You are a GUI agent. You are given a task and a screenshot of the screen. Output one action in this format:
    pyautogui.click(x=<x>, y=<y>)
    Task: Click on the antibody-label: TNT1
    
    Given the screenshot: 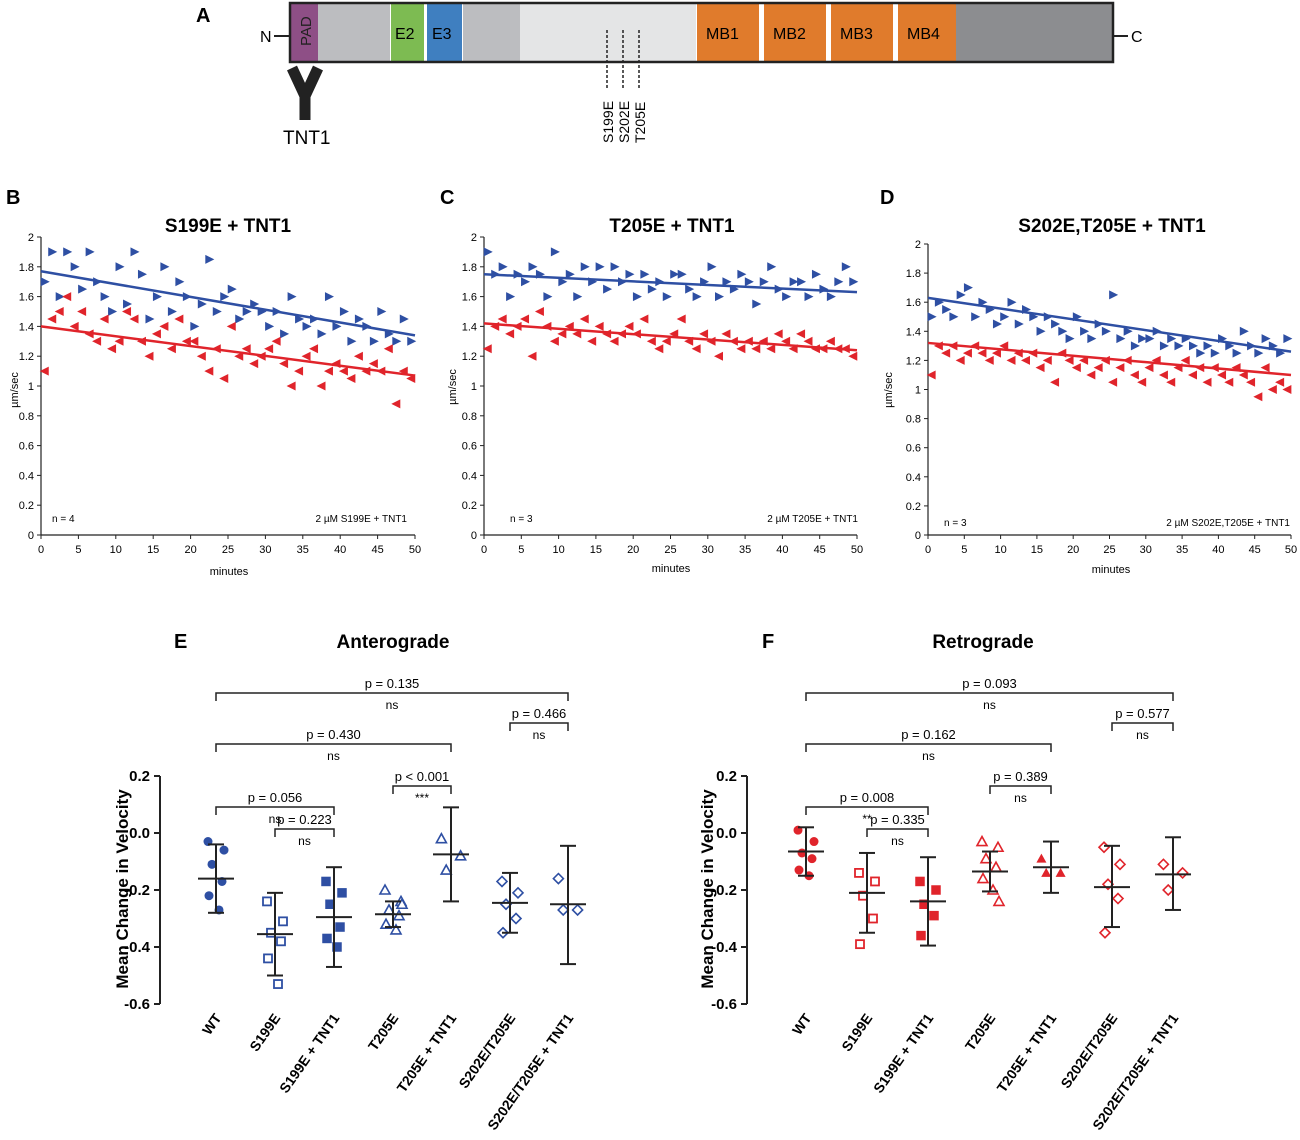 What is the action you would take?
    pyautogui.click(x=307, y=138)
    